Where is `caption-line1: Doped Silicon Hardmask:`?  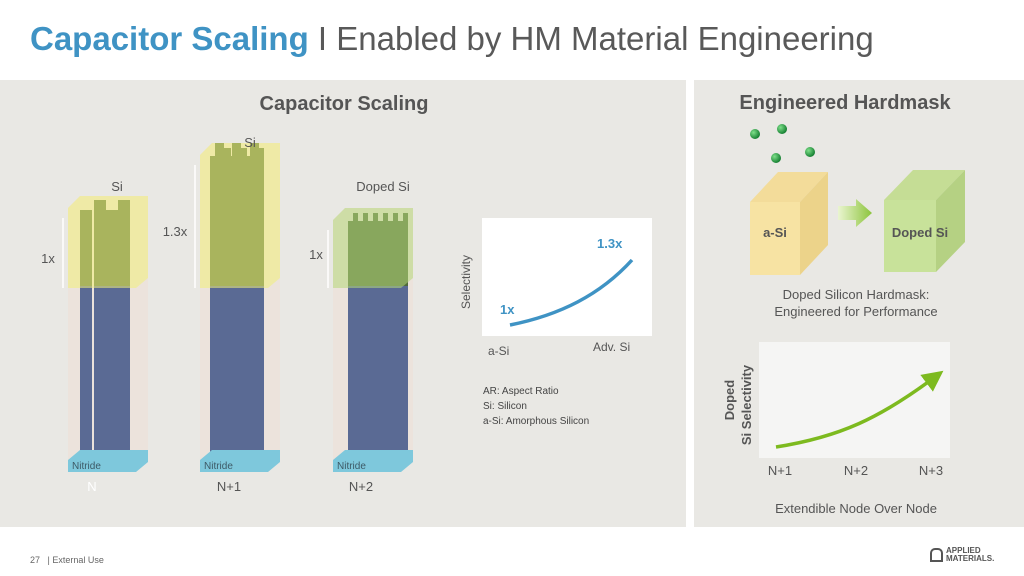
caption-line1: Doped Silicon Hardmask: is located at coordinates (856, 294).